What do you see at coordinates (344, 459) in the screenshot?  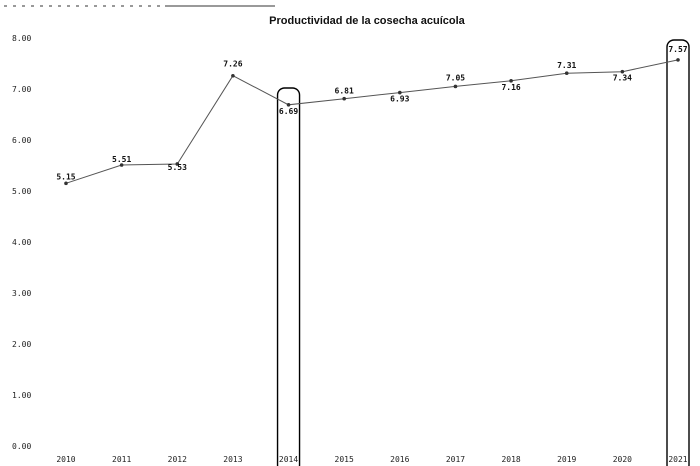 I see `x-tick-label: 2015` at bounding box center [344, 459].